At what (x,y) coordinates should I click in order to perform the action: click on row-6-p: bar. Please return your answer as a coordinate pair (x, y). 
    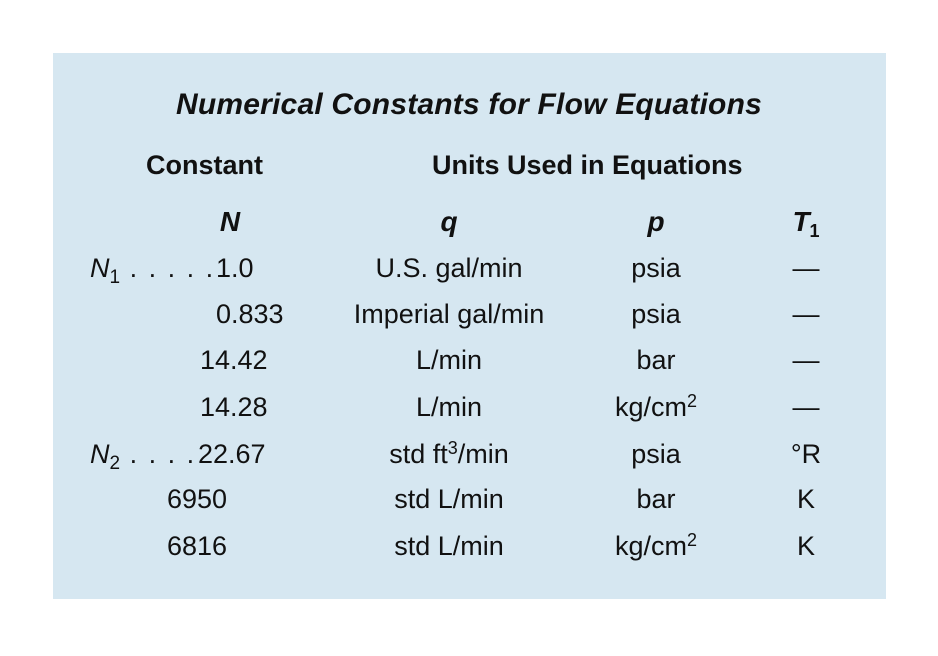
    Looking at the image, I should click on (656, 499).